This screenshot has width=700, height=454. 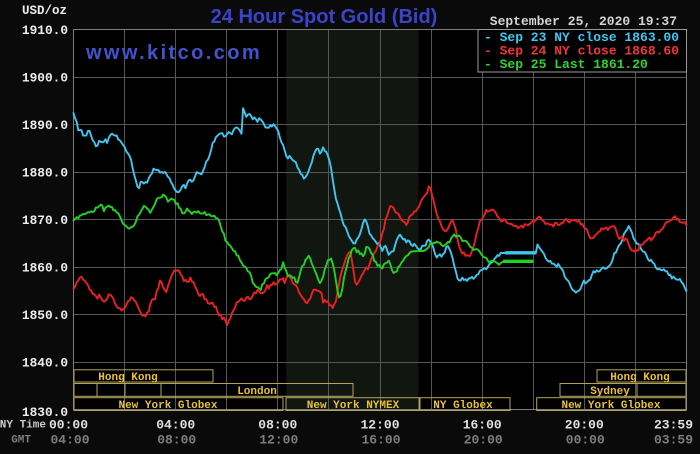 What do you see at coordinates (610, 392) in the screenshot?
I see `svg-text: Sydney` at bounding box center [610, 392].